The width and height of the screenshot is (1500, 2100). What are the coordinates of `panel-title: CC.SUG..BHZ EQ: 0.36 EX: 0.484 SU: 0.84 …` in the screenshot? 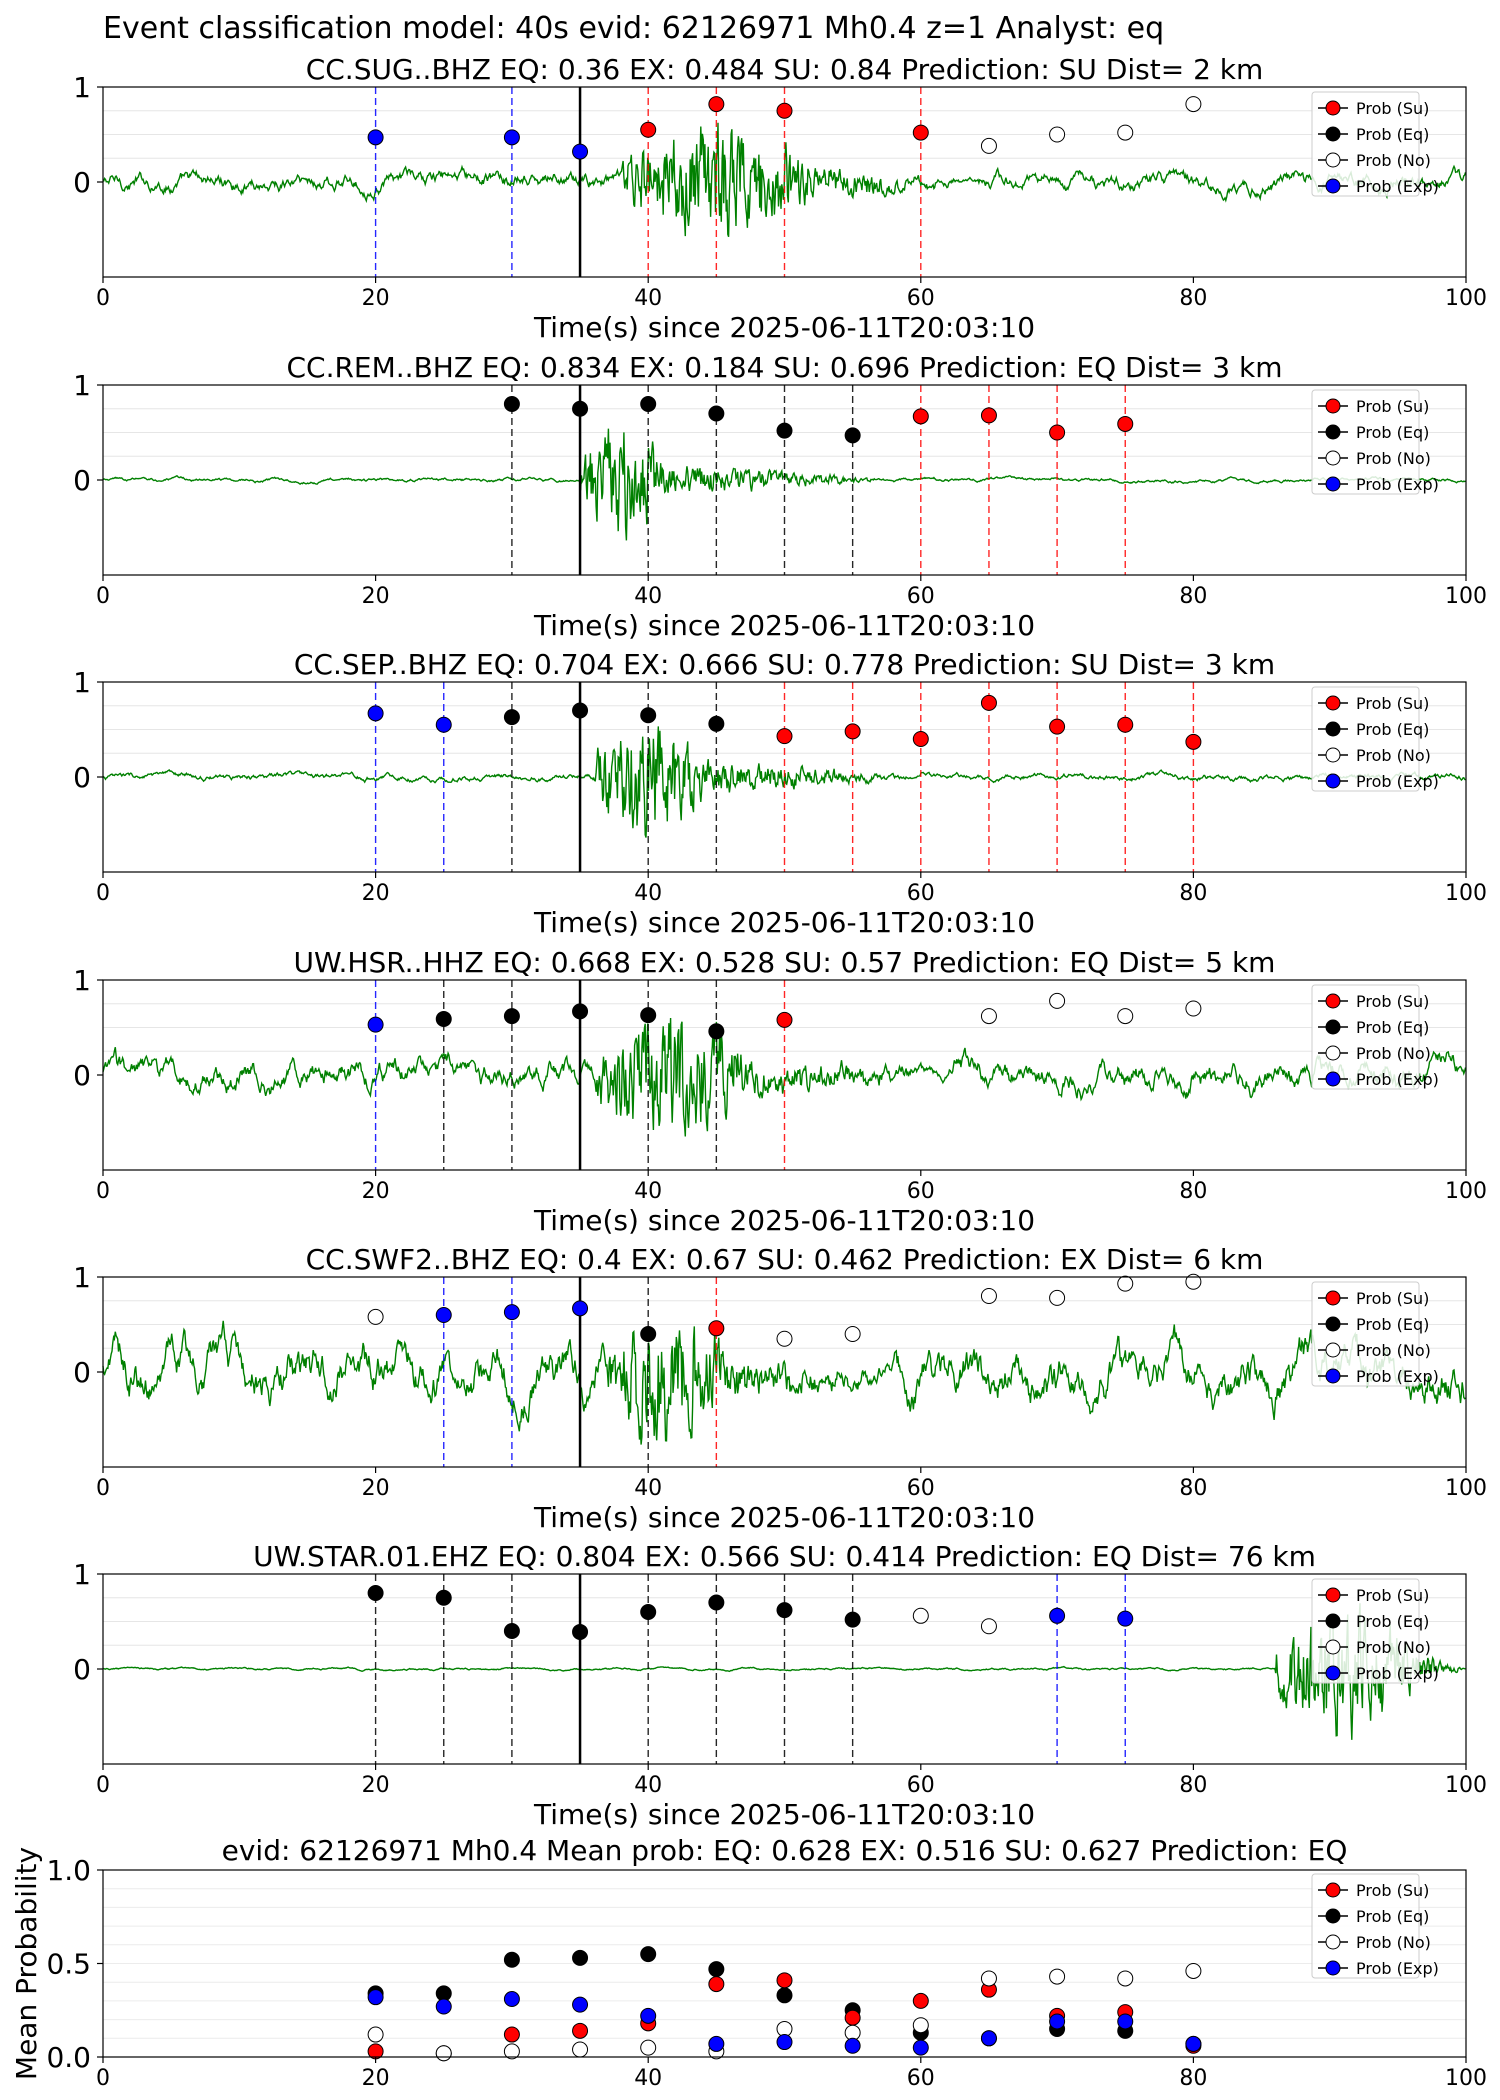 It's located at (785, 69).